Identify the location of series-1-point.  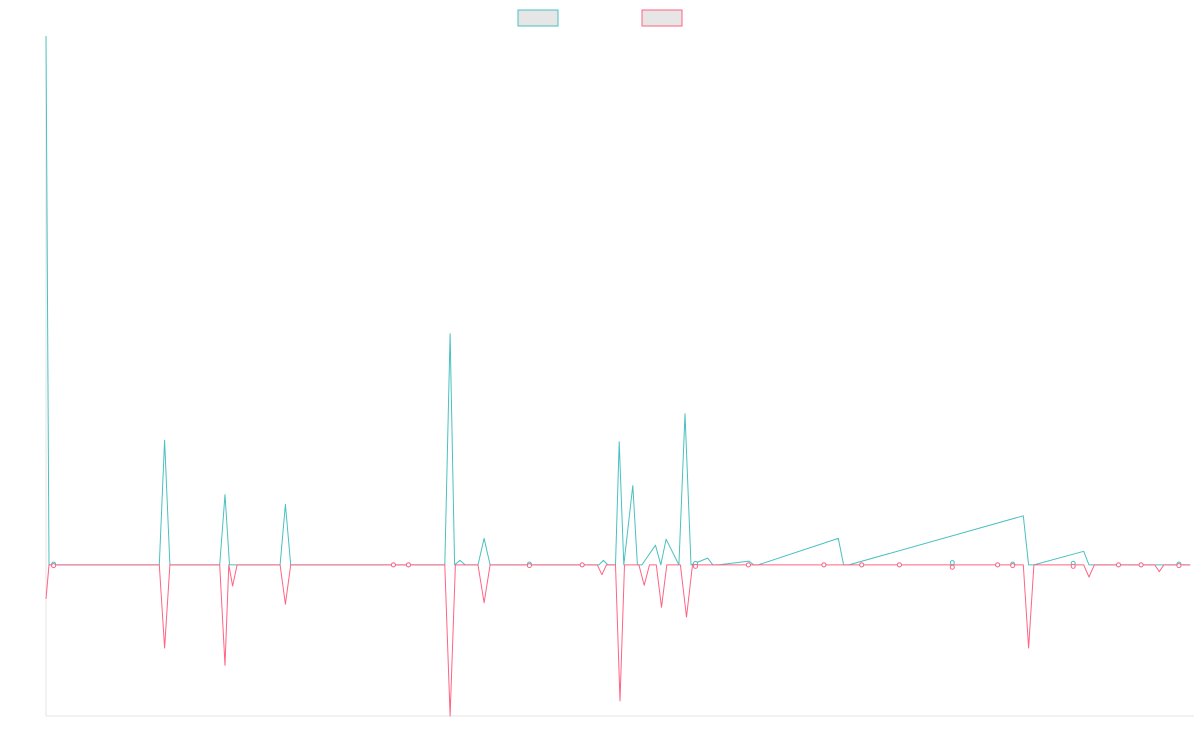
(952, 563).